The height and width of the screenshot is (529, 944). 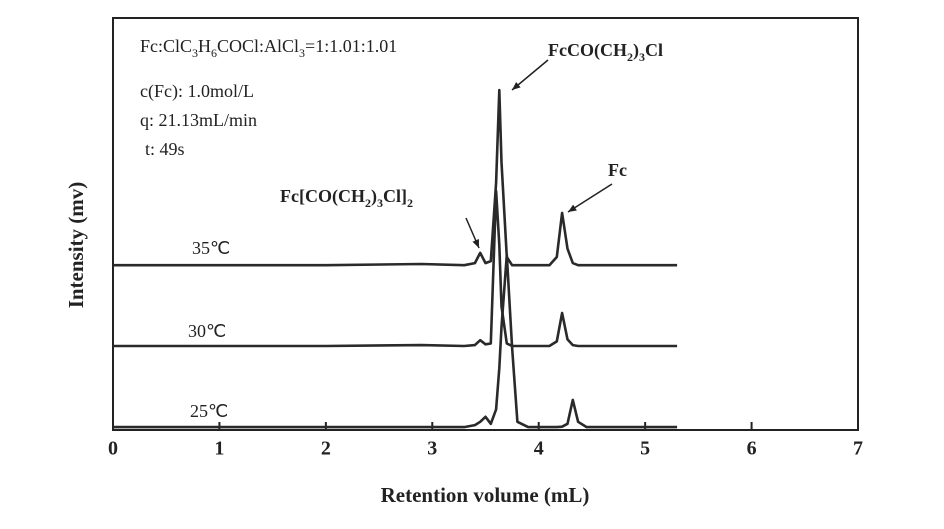 I want to click on annotation-text: Fc:ClC, so click(x=166, y=46).